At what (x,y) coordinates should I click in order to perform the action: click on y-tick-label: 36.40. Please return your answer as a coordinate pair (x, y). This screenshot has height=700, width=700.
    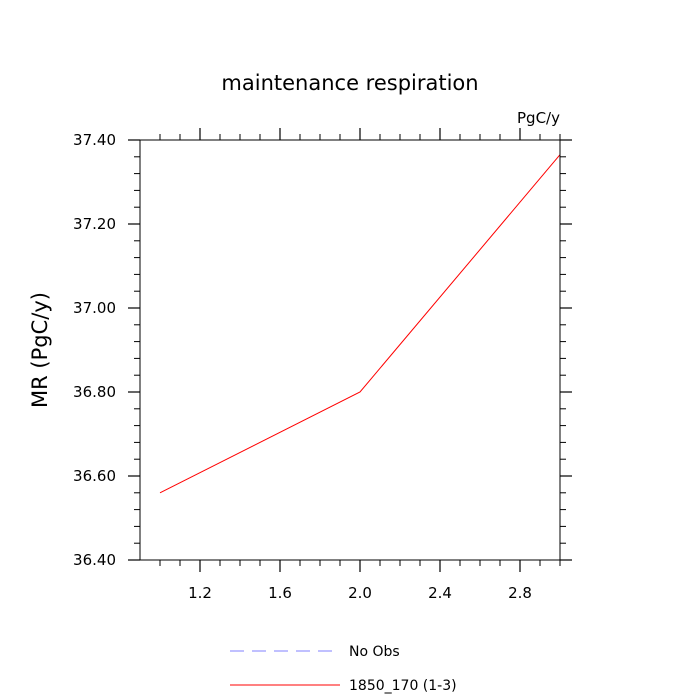
    Looking at the image, I should click on (94, 560).